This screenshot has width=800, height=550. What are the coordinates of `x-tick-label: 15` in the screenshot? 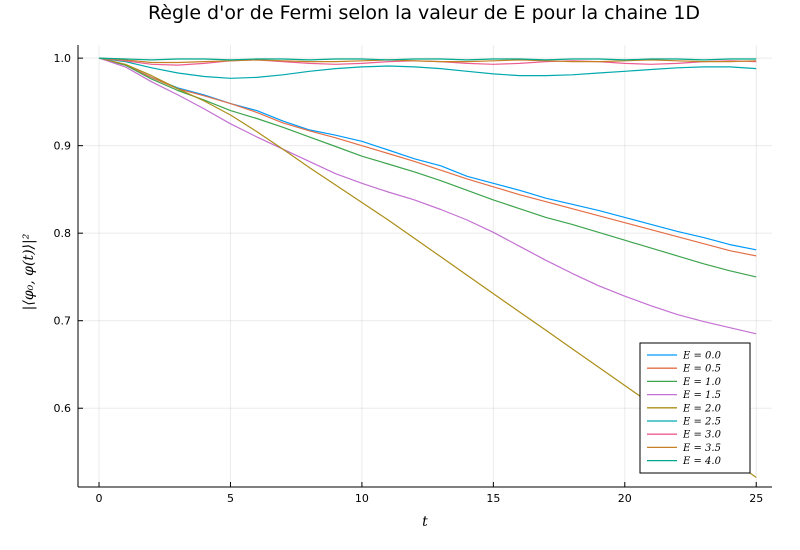 It's located at (493, 498).